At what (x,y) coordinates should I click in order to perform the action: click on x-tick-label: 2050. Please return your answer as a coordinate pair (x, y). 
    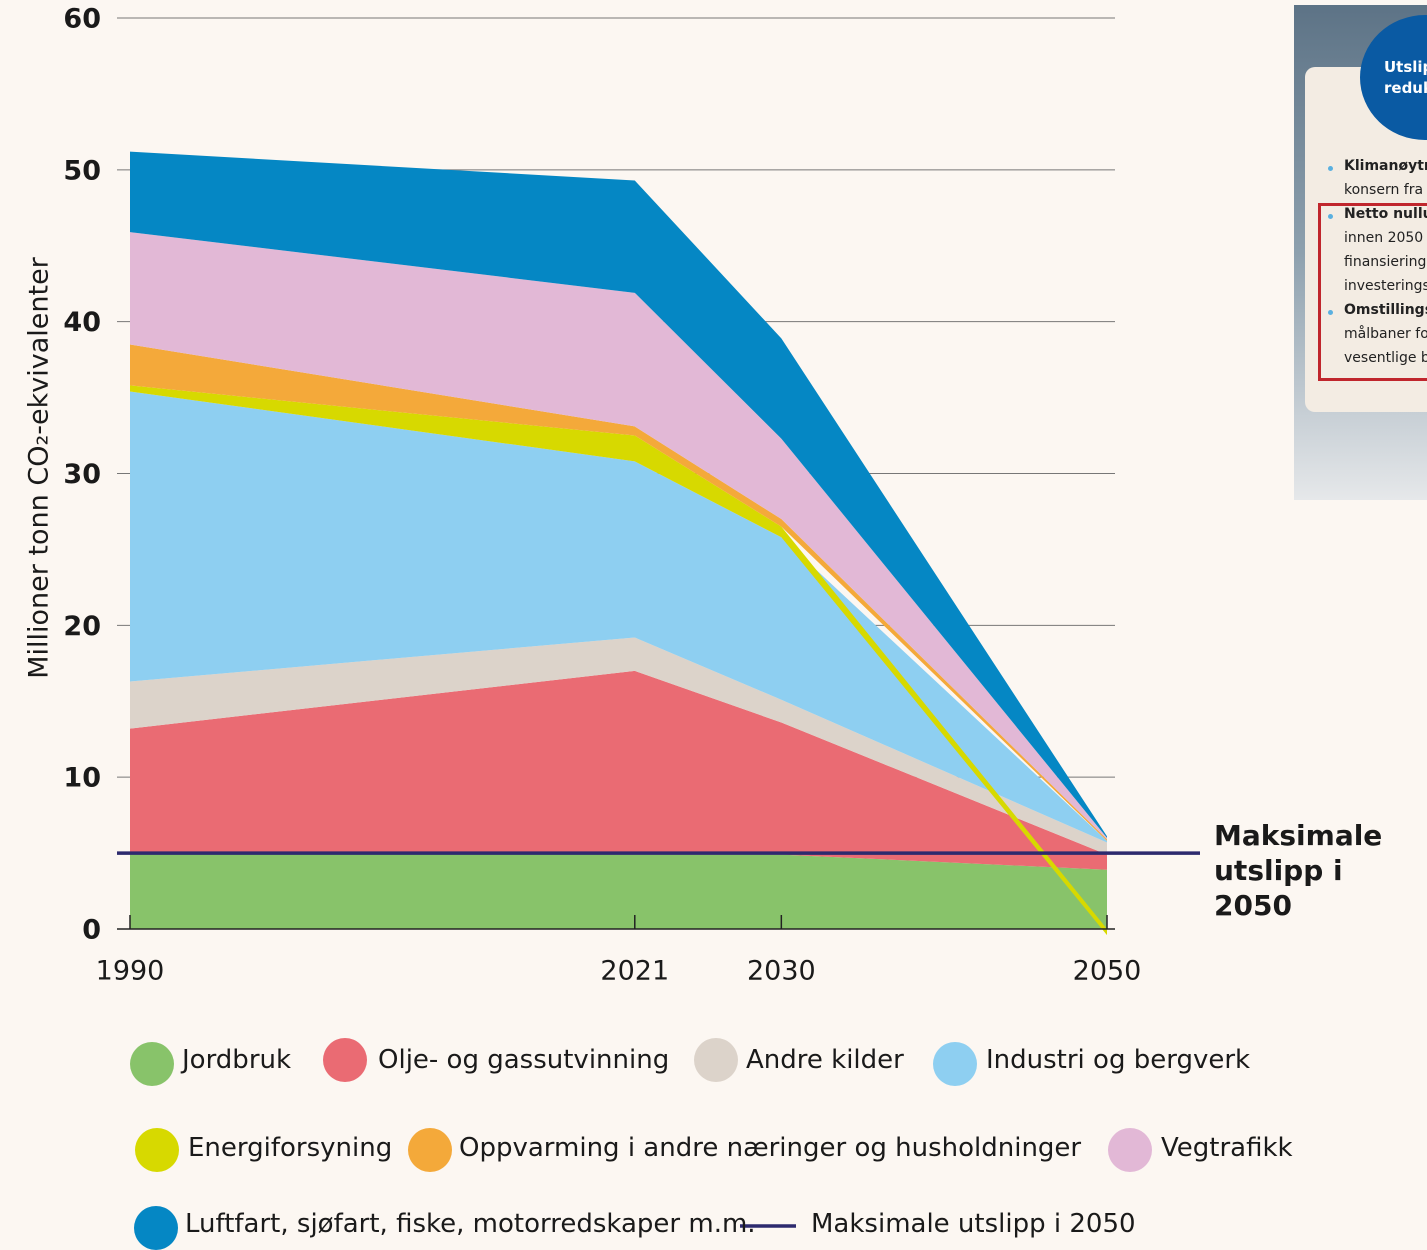
    Looking at the image, I should click on (1107, 971).